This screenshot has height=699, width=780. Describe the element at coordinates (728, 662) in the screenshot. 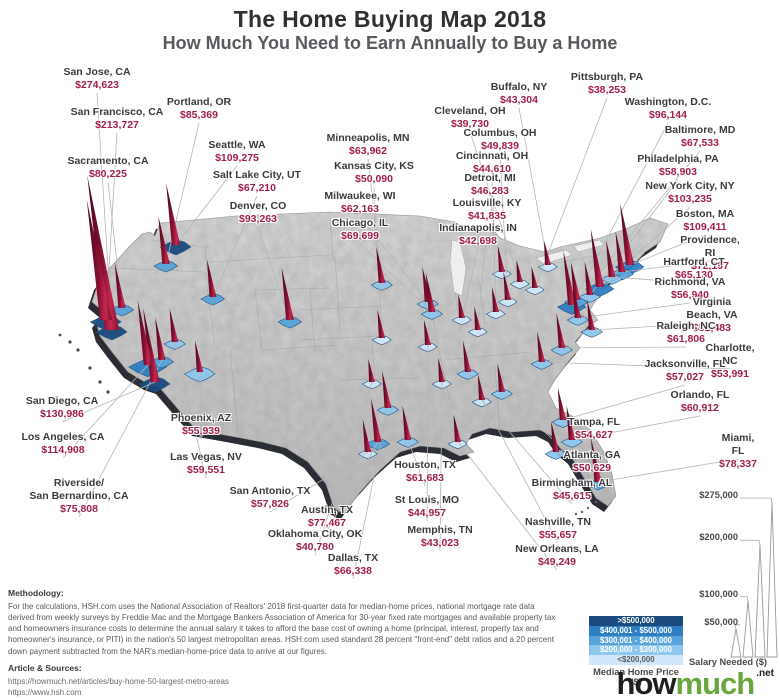

I see `salary-legend-caption: Salary Needed ($)` at that location.